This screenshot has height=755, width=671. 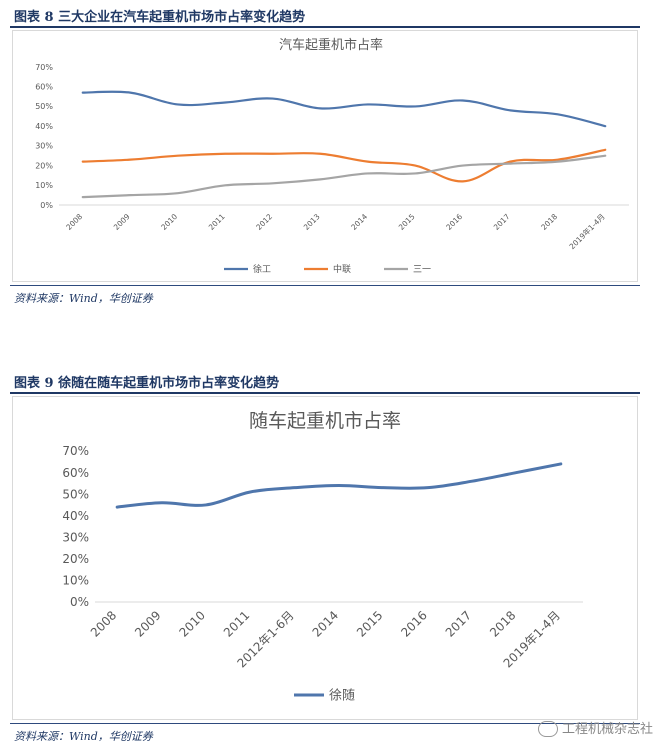 I want to click on chart-1-legend-label: 三一, so click(x=422, y=270).